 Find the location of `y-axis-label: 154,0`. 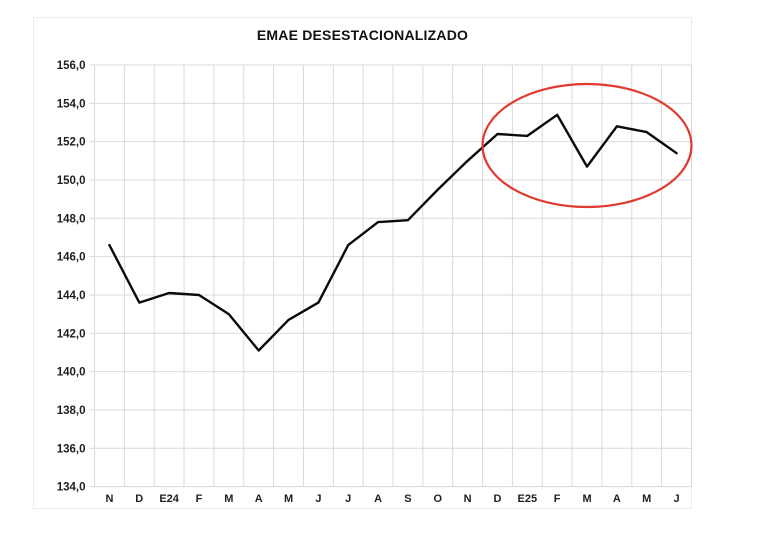

y-axis-label: 154,0 is located at coordinates (71, 104).